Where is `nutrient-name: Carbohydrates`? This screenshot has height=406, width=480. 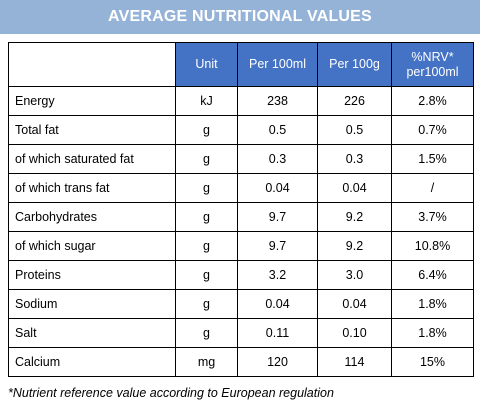 nutrient-name: Carbohydrates is located at coordinates (92, 217).